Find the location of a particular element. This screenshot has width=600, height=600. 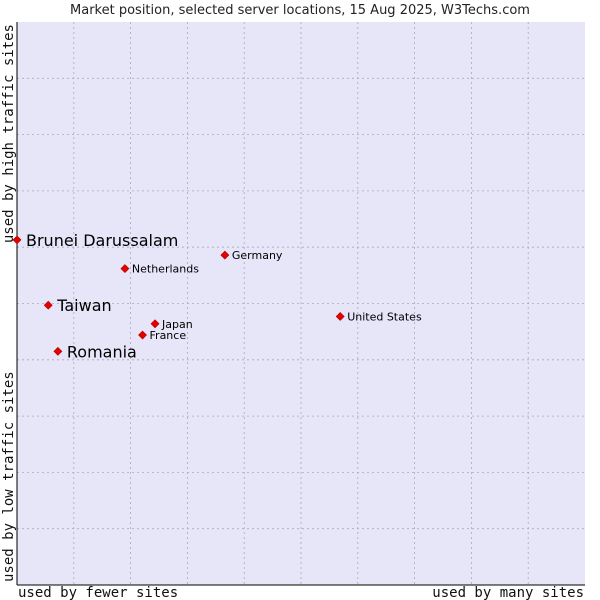

data-point-romania: Romania is located at coordinates (95, 351).